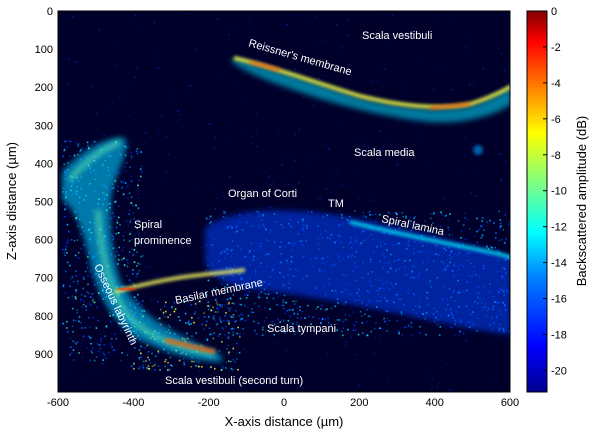 Image resolution: width=600 pixels, height=435 pixels. I want to click on x-tick-label: 0, so click(284, 403).